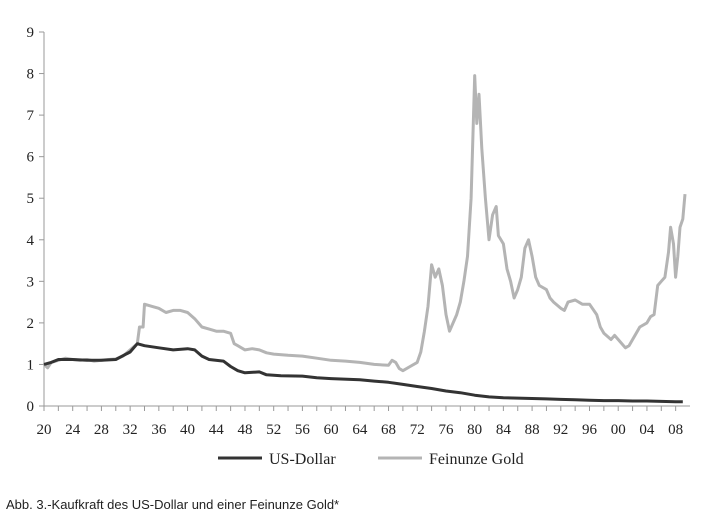 This screenshot has height=531, width=720. What do you see at coordinates (560, 430) in the screenshot?
I see `x-tick-label: 92` at bounding box center [560, 430].